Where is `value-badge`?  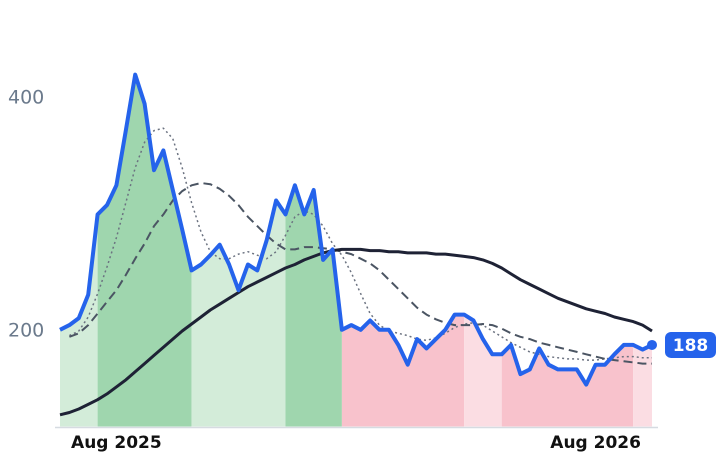
value-badge is located at coordinates (690, 344).